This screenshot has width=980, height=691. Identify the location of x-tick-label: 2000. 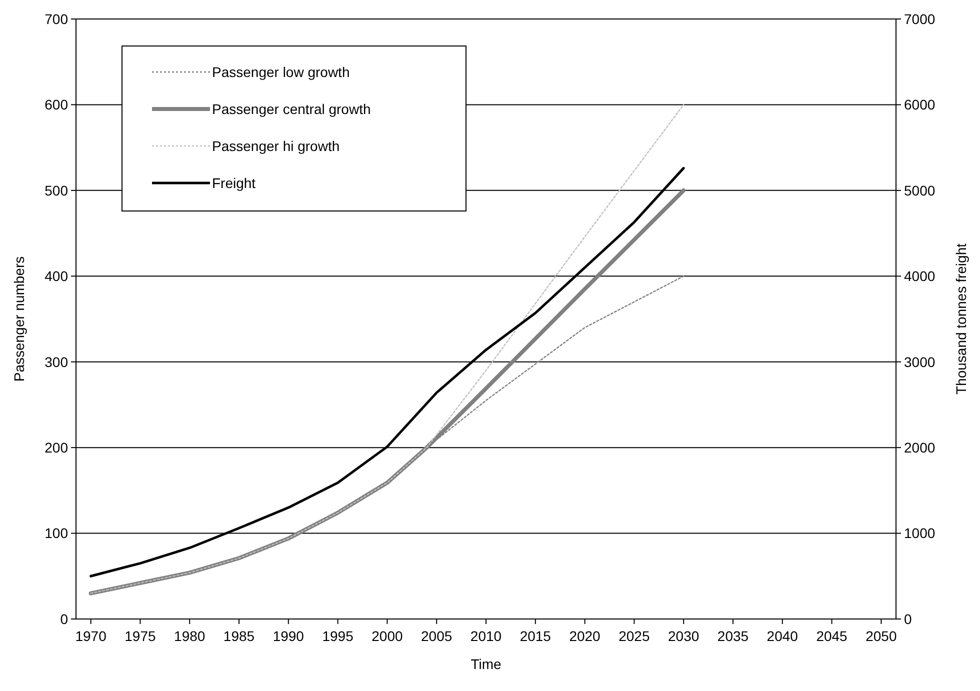
(387, 636).